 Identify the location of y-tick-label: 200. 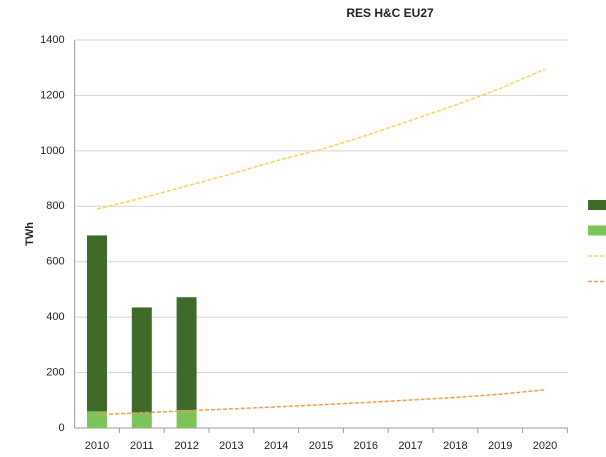
(55, 372).